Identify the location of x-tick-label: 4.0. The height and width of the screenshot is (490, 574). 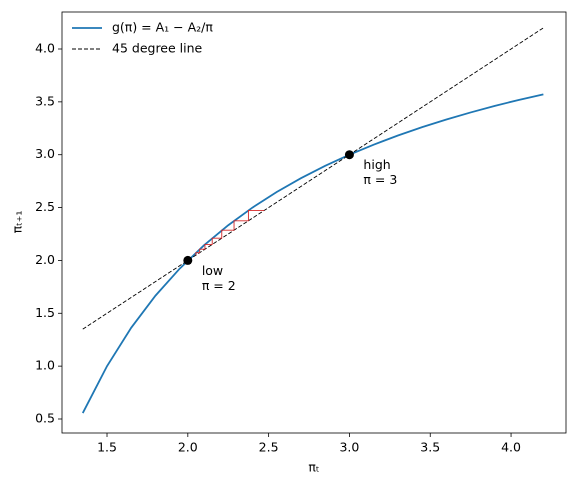
(511, 447).